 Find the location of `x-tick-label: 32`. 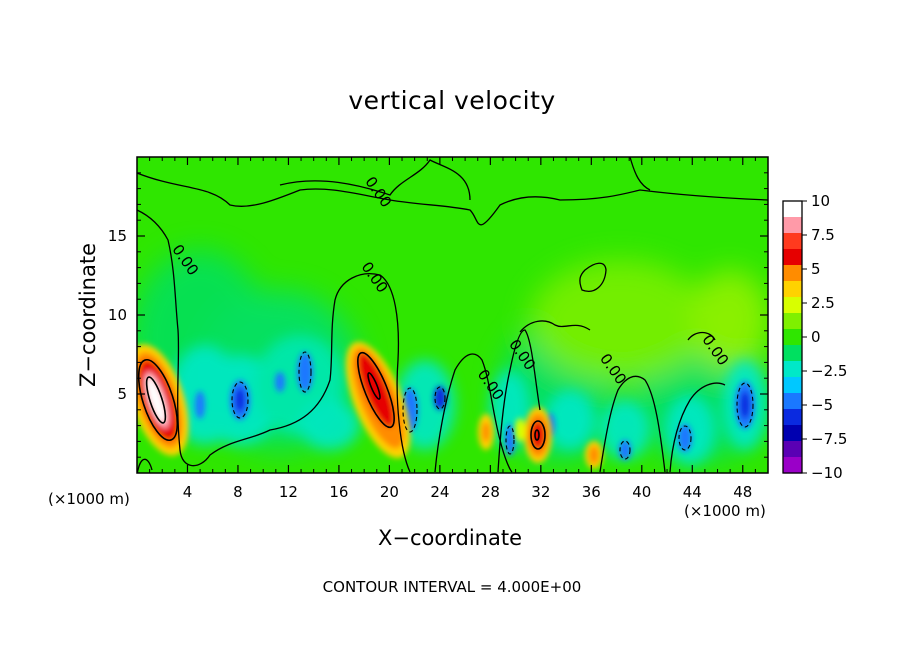

x-tick-label: 32 is located at coordinates (540, 492).